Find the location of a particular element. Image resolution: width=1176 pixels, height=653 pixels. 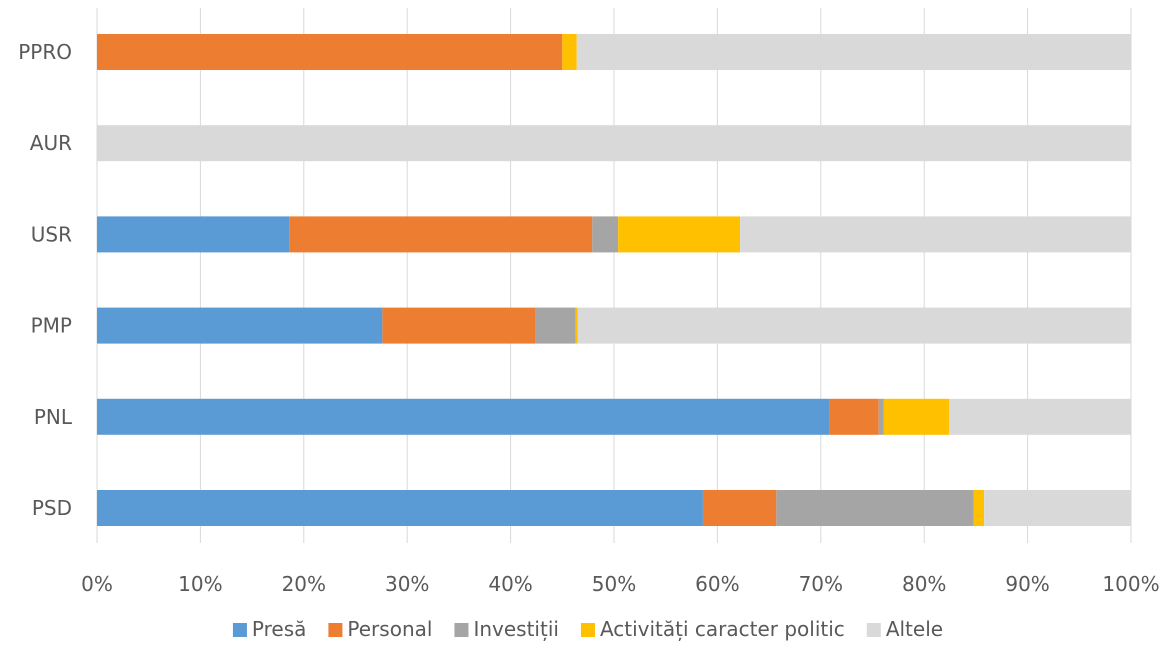

x-tick-label: 10% is located at coordinates (200, 584).